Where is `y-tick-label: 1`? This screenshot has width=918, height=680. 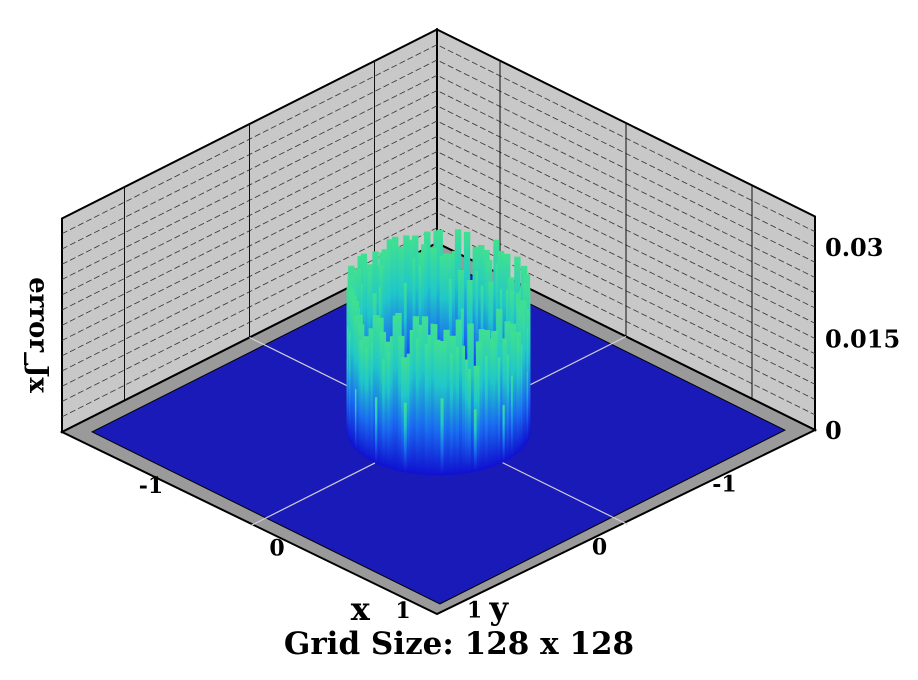
y-tick-label: 1 is located at coordinates (474, 611).